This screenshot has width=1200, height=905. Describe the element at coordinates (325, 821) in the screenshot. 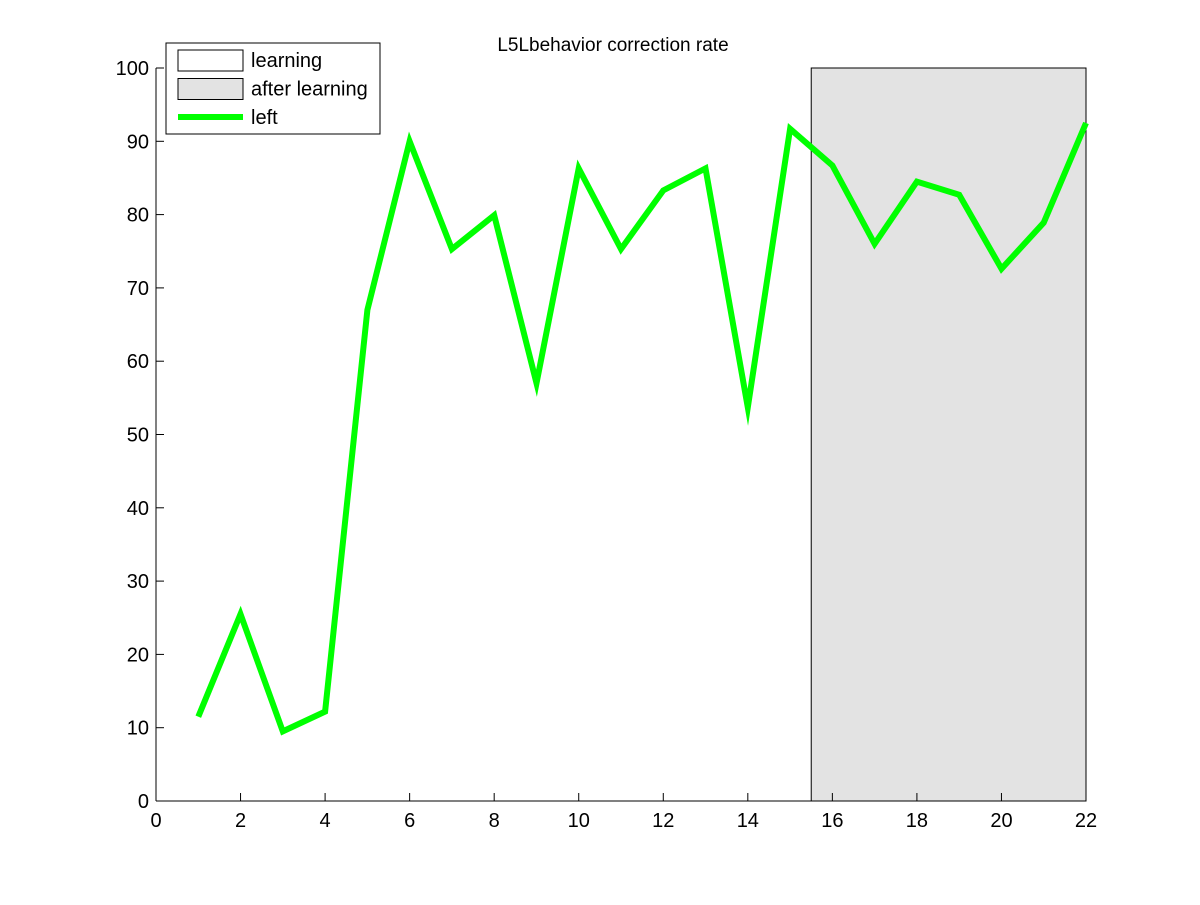

I see `x-tick-label: 4` at that location.